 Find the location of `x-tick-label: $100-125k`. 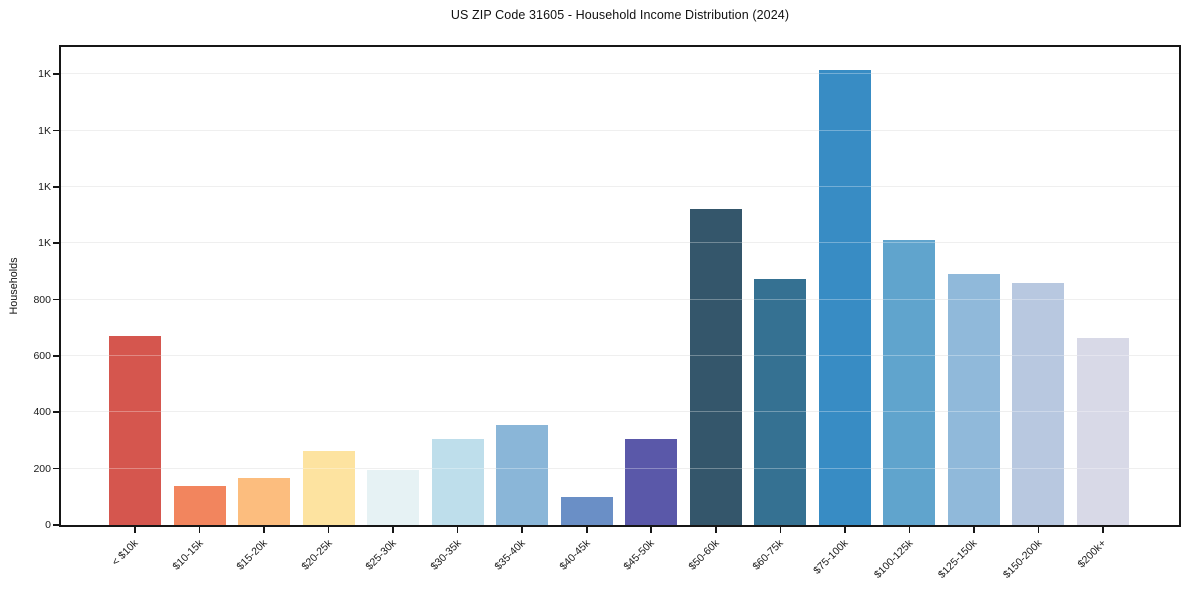

x-tick-label: $100-125k is located at coordinates (893, 559).